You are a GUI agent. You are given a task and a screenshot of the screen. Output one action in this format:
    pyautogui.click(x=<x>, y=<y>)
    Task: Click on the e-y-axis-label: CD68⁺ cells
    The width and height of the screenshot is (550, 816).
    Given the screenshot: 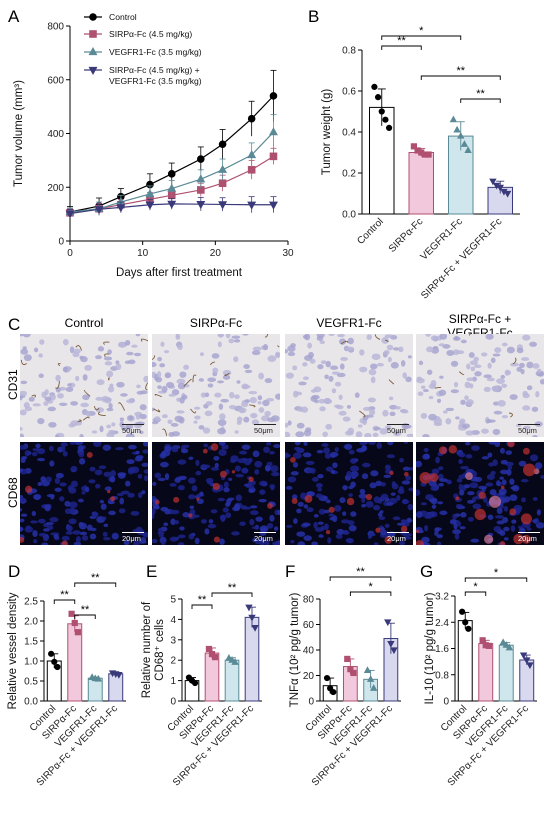 What is the action you would take?
    pyautogui.click(x=160, y=650)
    